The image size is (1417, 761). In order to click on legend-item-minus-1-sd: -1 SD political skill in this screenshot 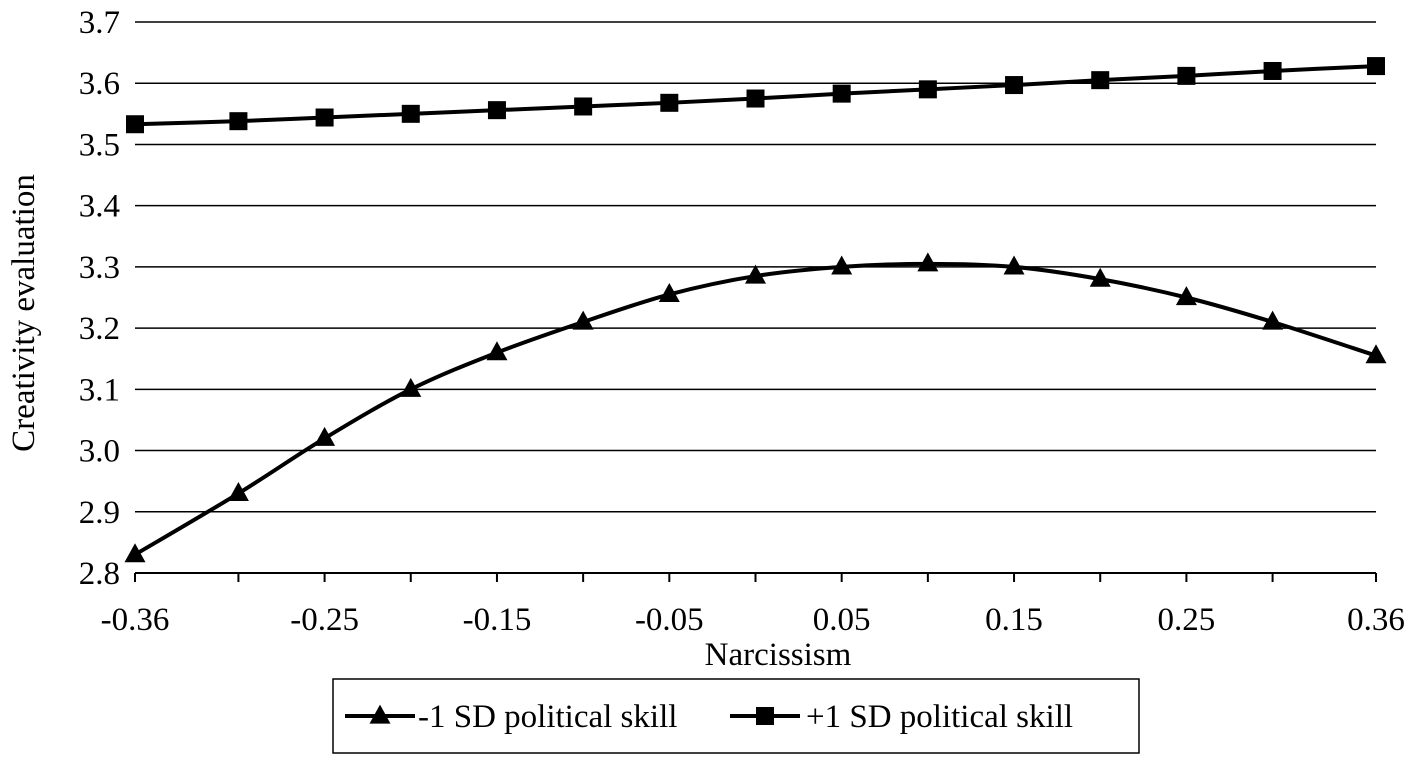, I will do `click(511, 717)`.